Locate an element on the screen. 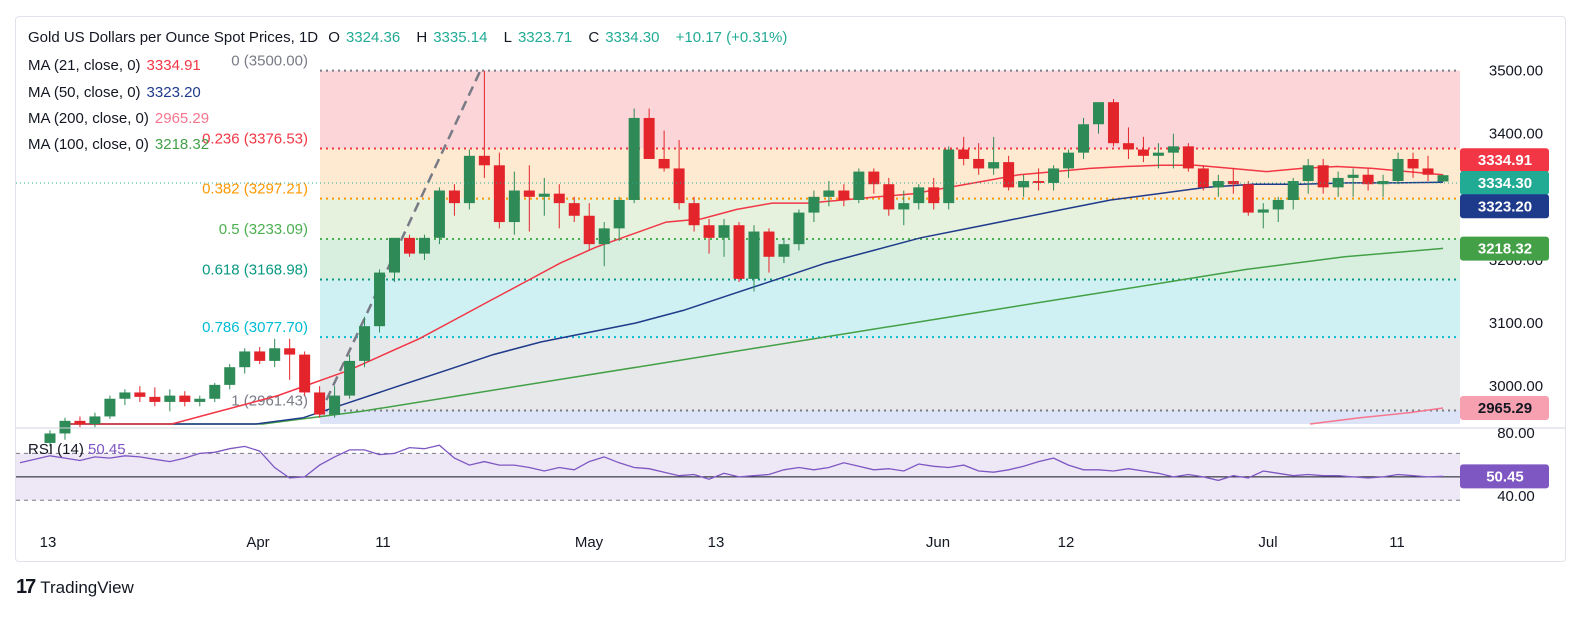 Image resolution: width=1594 pixels, height=625 pixels. legend-ma50: MA (50, close, 0) 3323.20 is located at coordinates (114, 92).